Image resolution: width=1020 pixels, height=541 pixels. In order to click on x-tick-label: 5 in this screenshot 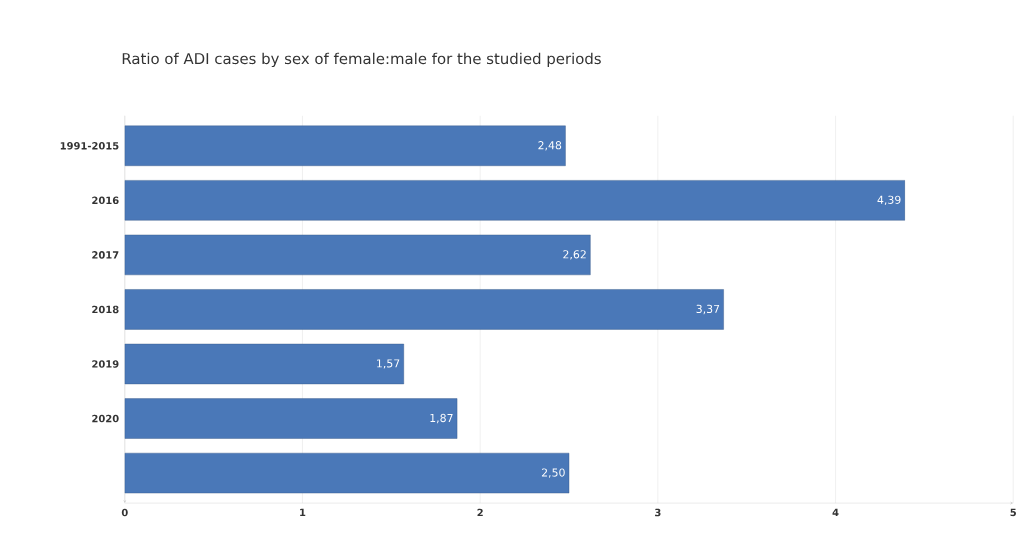, I will do `click(1013, 512)`.